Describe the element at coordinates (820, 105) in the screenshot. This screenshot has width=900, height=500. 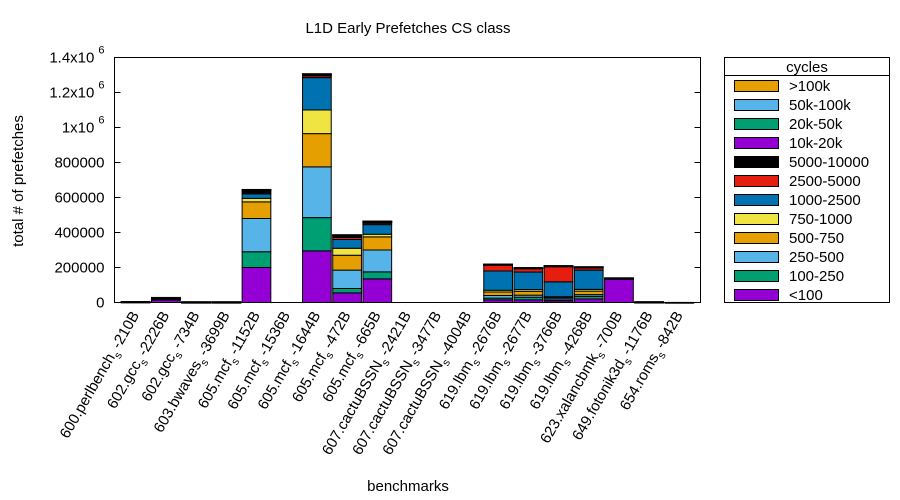
I see `legend-label: 50k-100k` at that location.